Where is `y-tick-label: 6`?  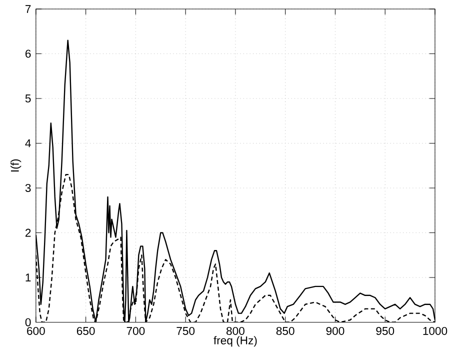 y-tick-label: 6 is located at coordinates (28, 54).